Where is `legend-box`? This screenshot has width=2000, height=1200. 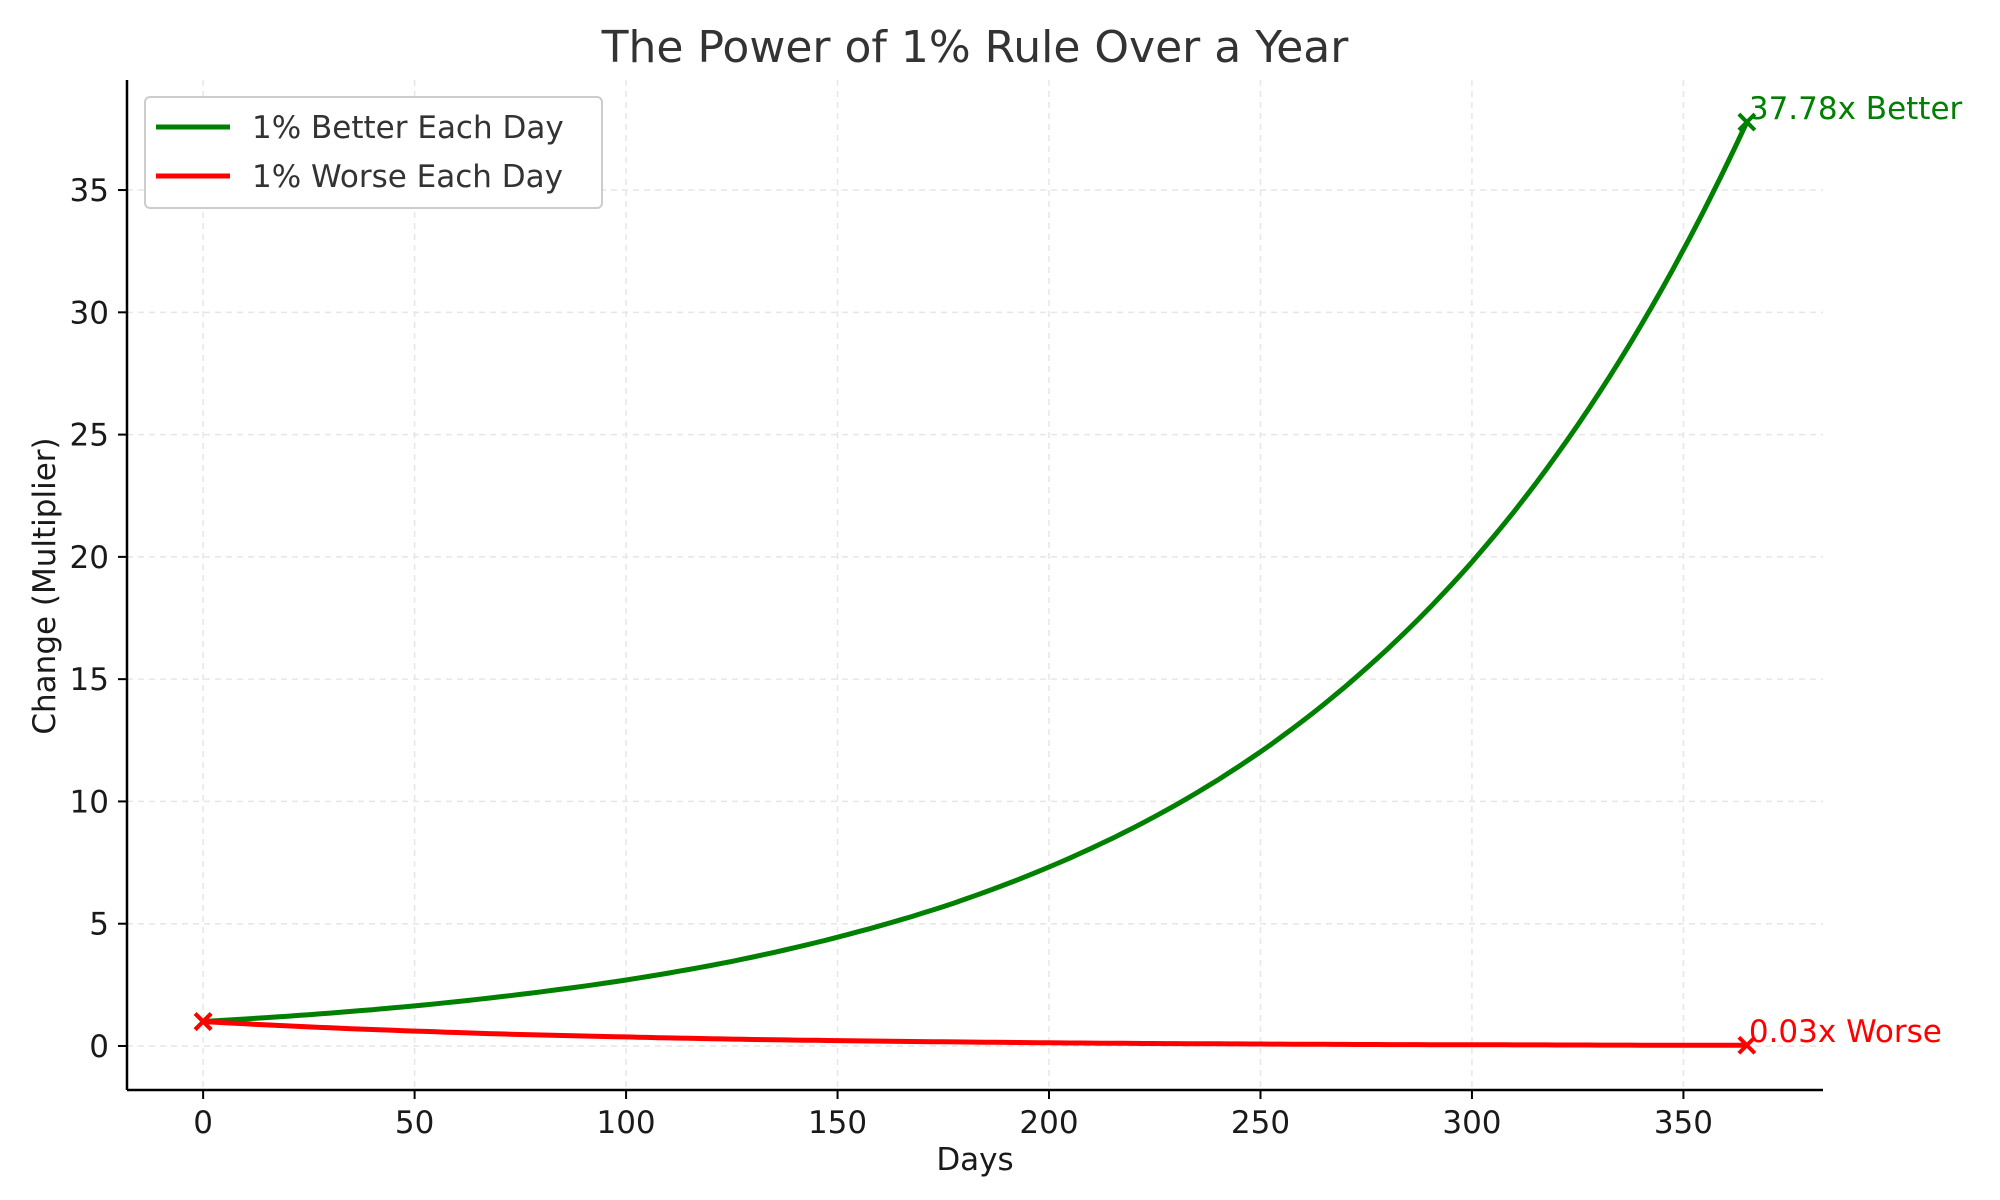 legend-box is located at coordinates (373, 152).